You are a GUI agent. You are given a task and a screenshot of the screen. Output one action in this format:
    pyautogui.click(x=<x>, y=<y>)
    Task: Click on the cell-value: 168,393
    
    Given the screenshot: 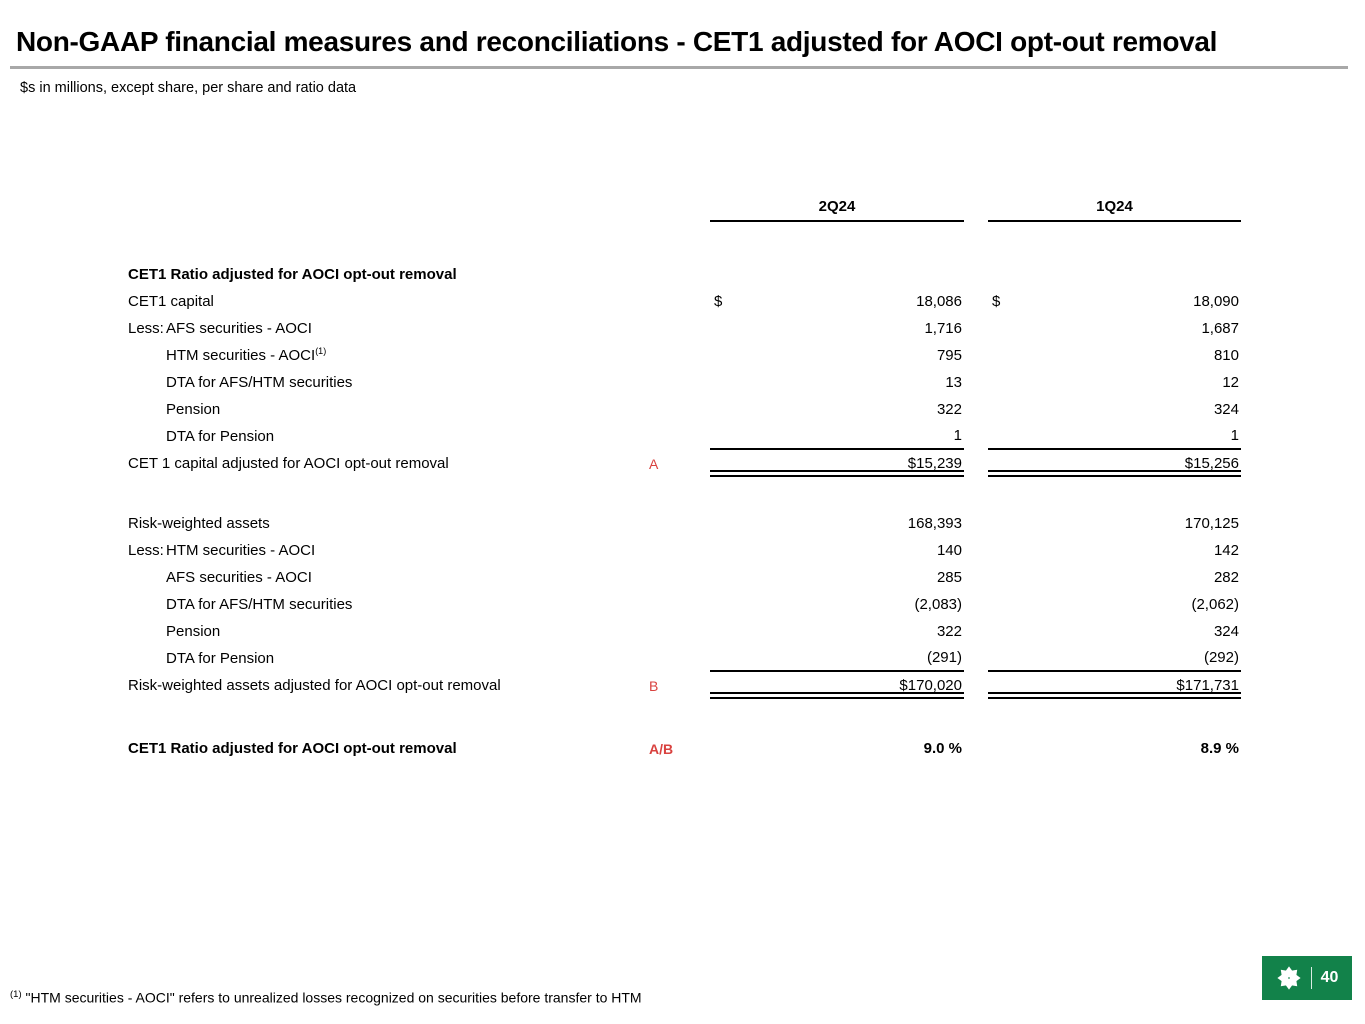 What is the action you would take?
    pyautogui.click(x=934, y=523)
    